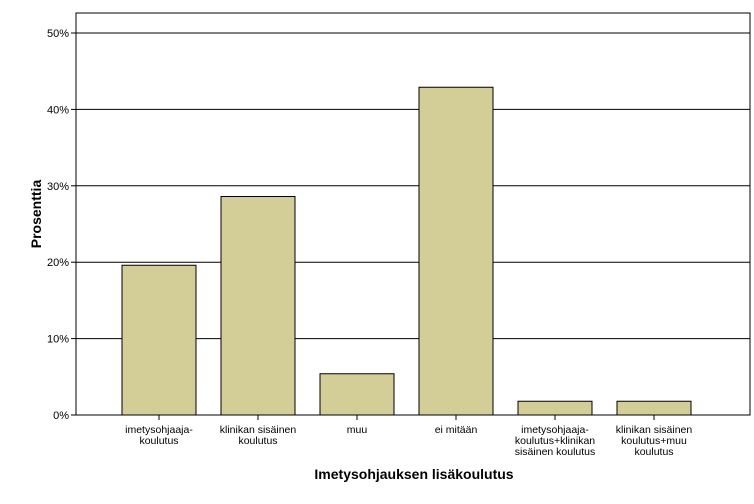 This screenshot has width=754, height=504. Describe the element at coordinates (61, 416) in the screenshot. I see `y-tick-label: 0%` at that location.